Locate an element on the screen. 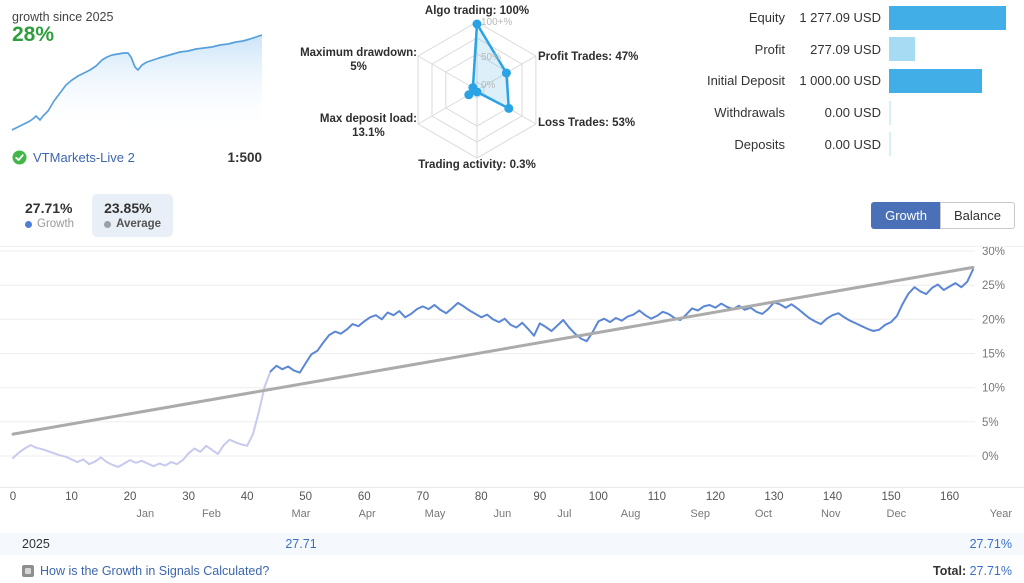 Image resolution: width=1024 pixels, height=583 pixels. x-tick: 150 is located at coordinates (891, 497).